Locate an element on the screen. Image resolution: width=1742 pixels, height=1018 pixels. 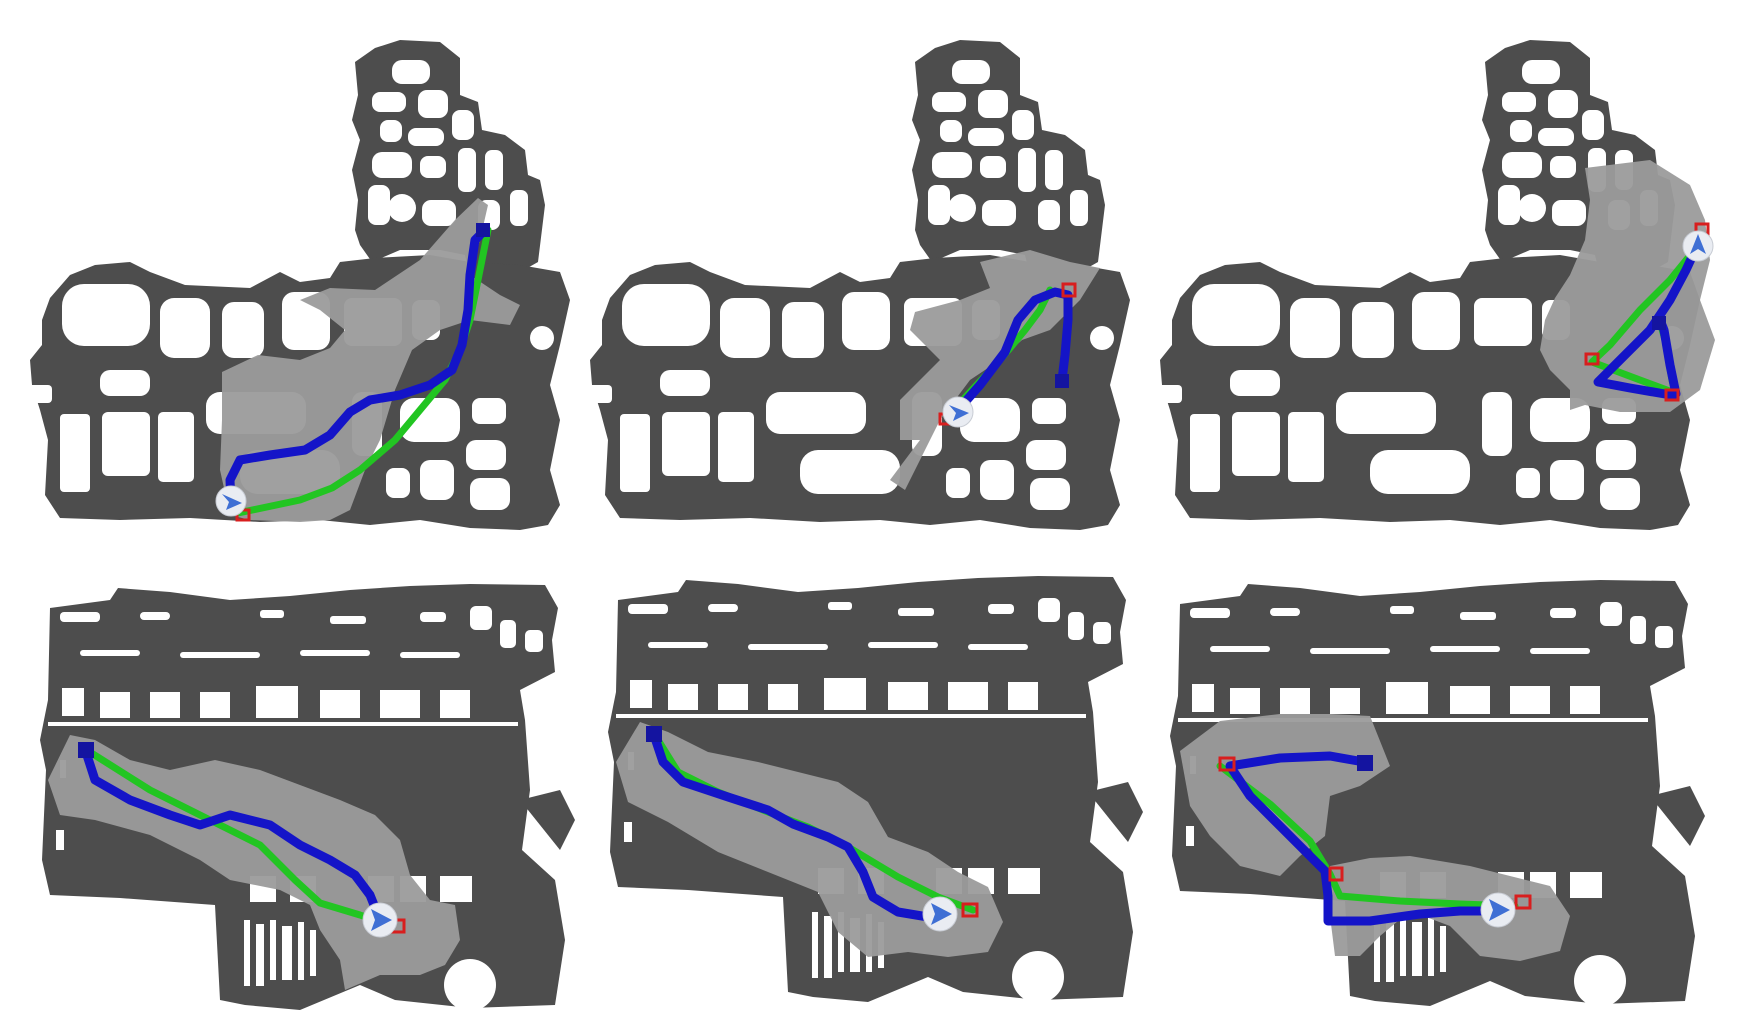
panel-top-left is located at coordinates (299, 285).